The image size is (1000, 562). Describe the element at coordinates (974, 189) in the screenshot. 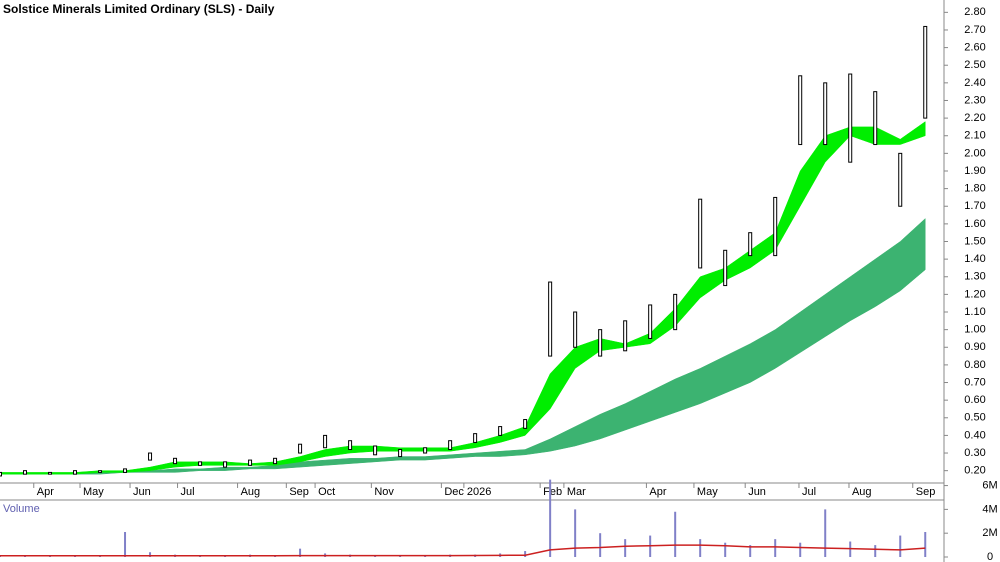

I see `y-tick-label: 1.80` at that location.